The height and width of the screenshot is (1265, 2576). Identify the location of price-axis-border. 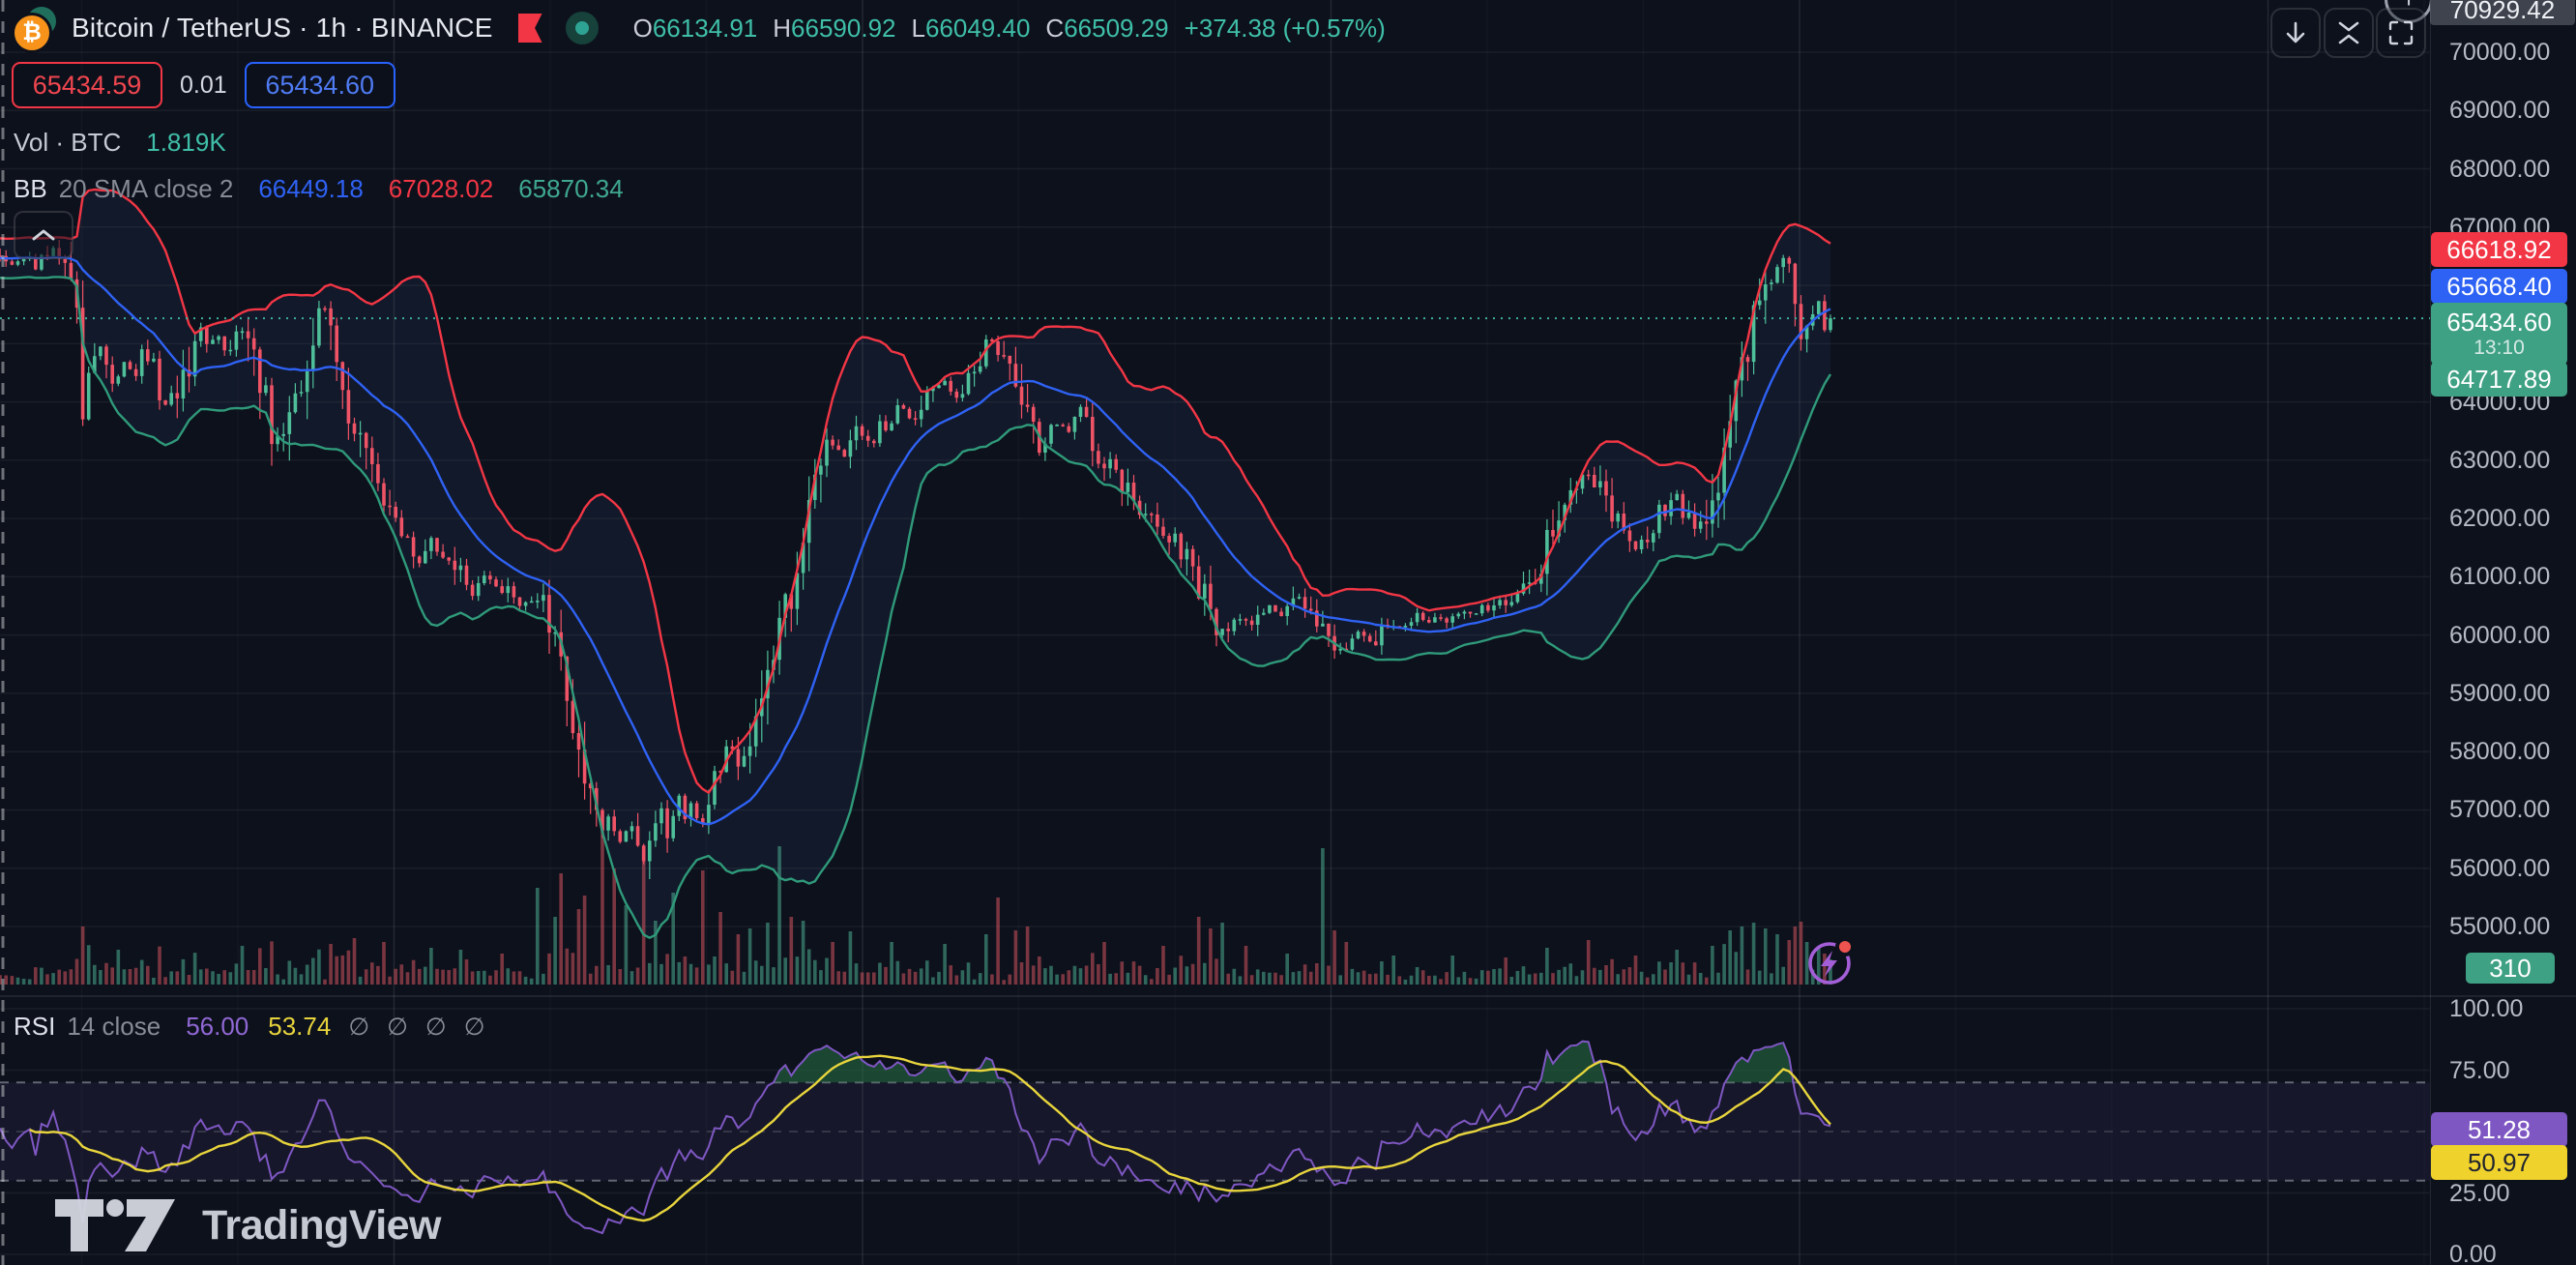
(2430, 632).